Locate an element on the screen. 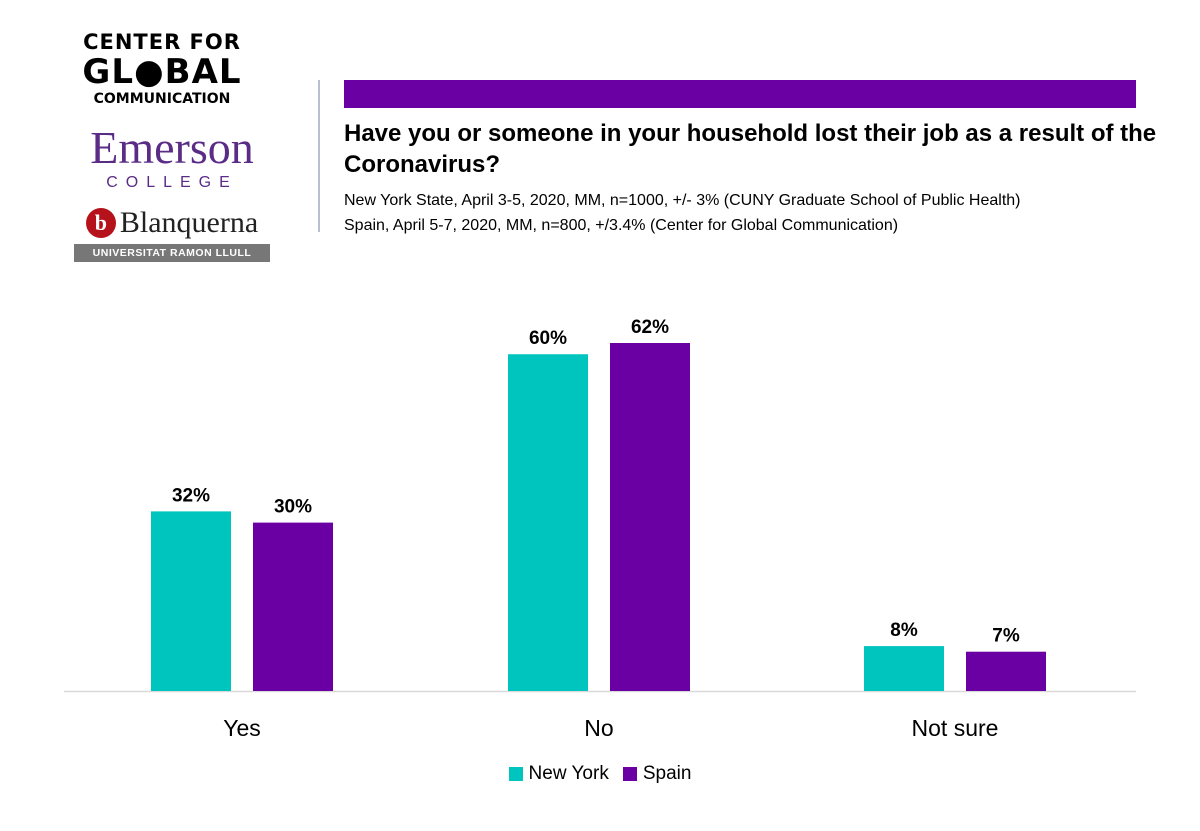  bar-no-new-york is located at coordinates (548, 522).